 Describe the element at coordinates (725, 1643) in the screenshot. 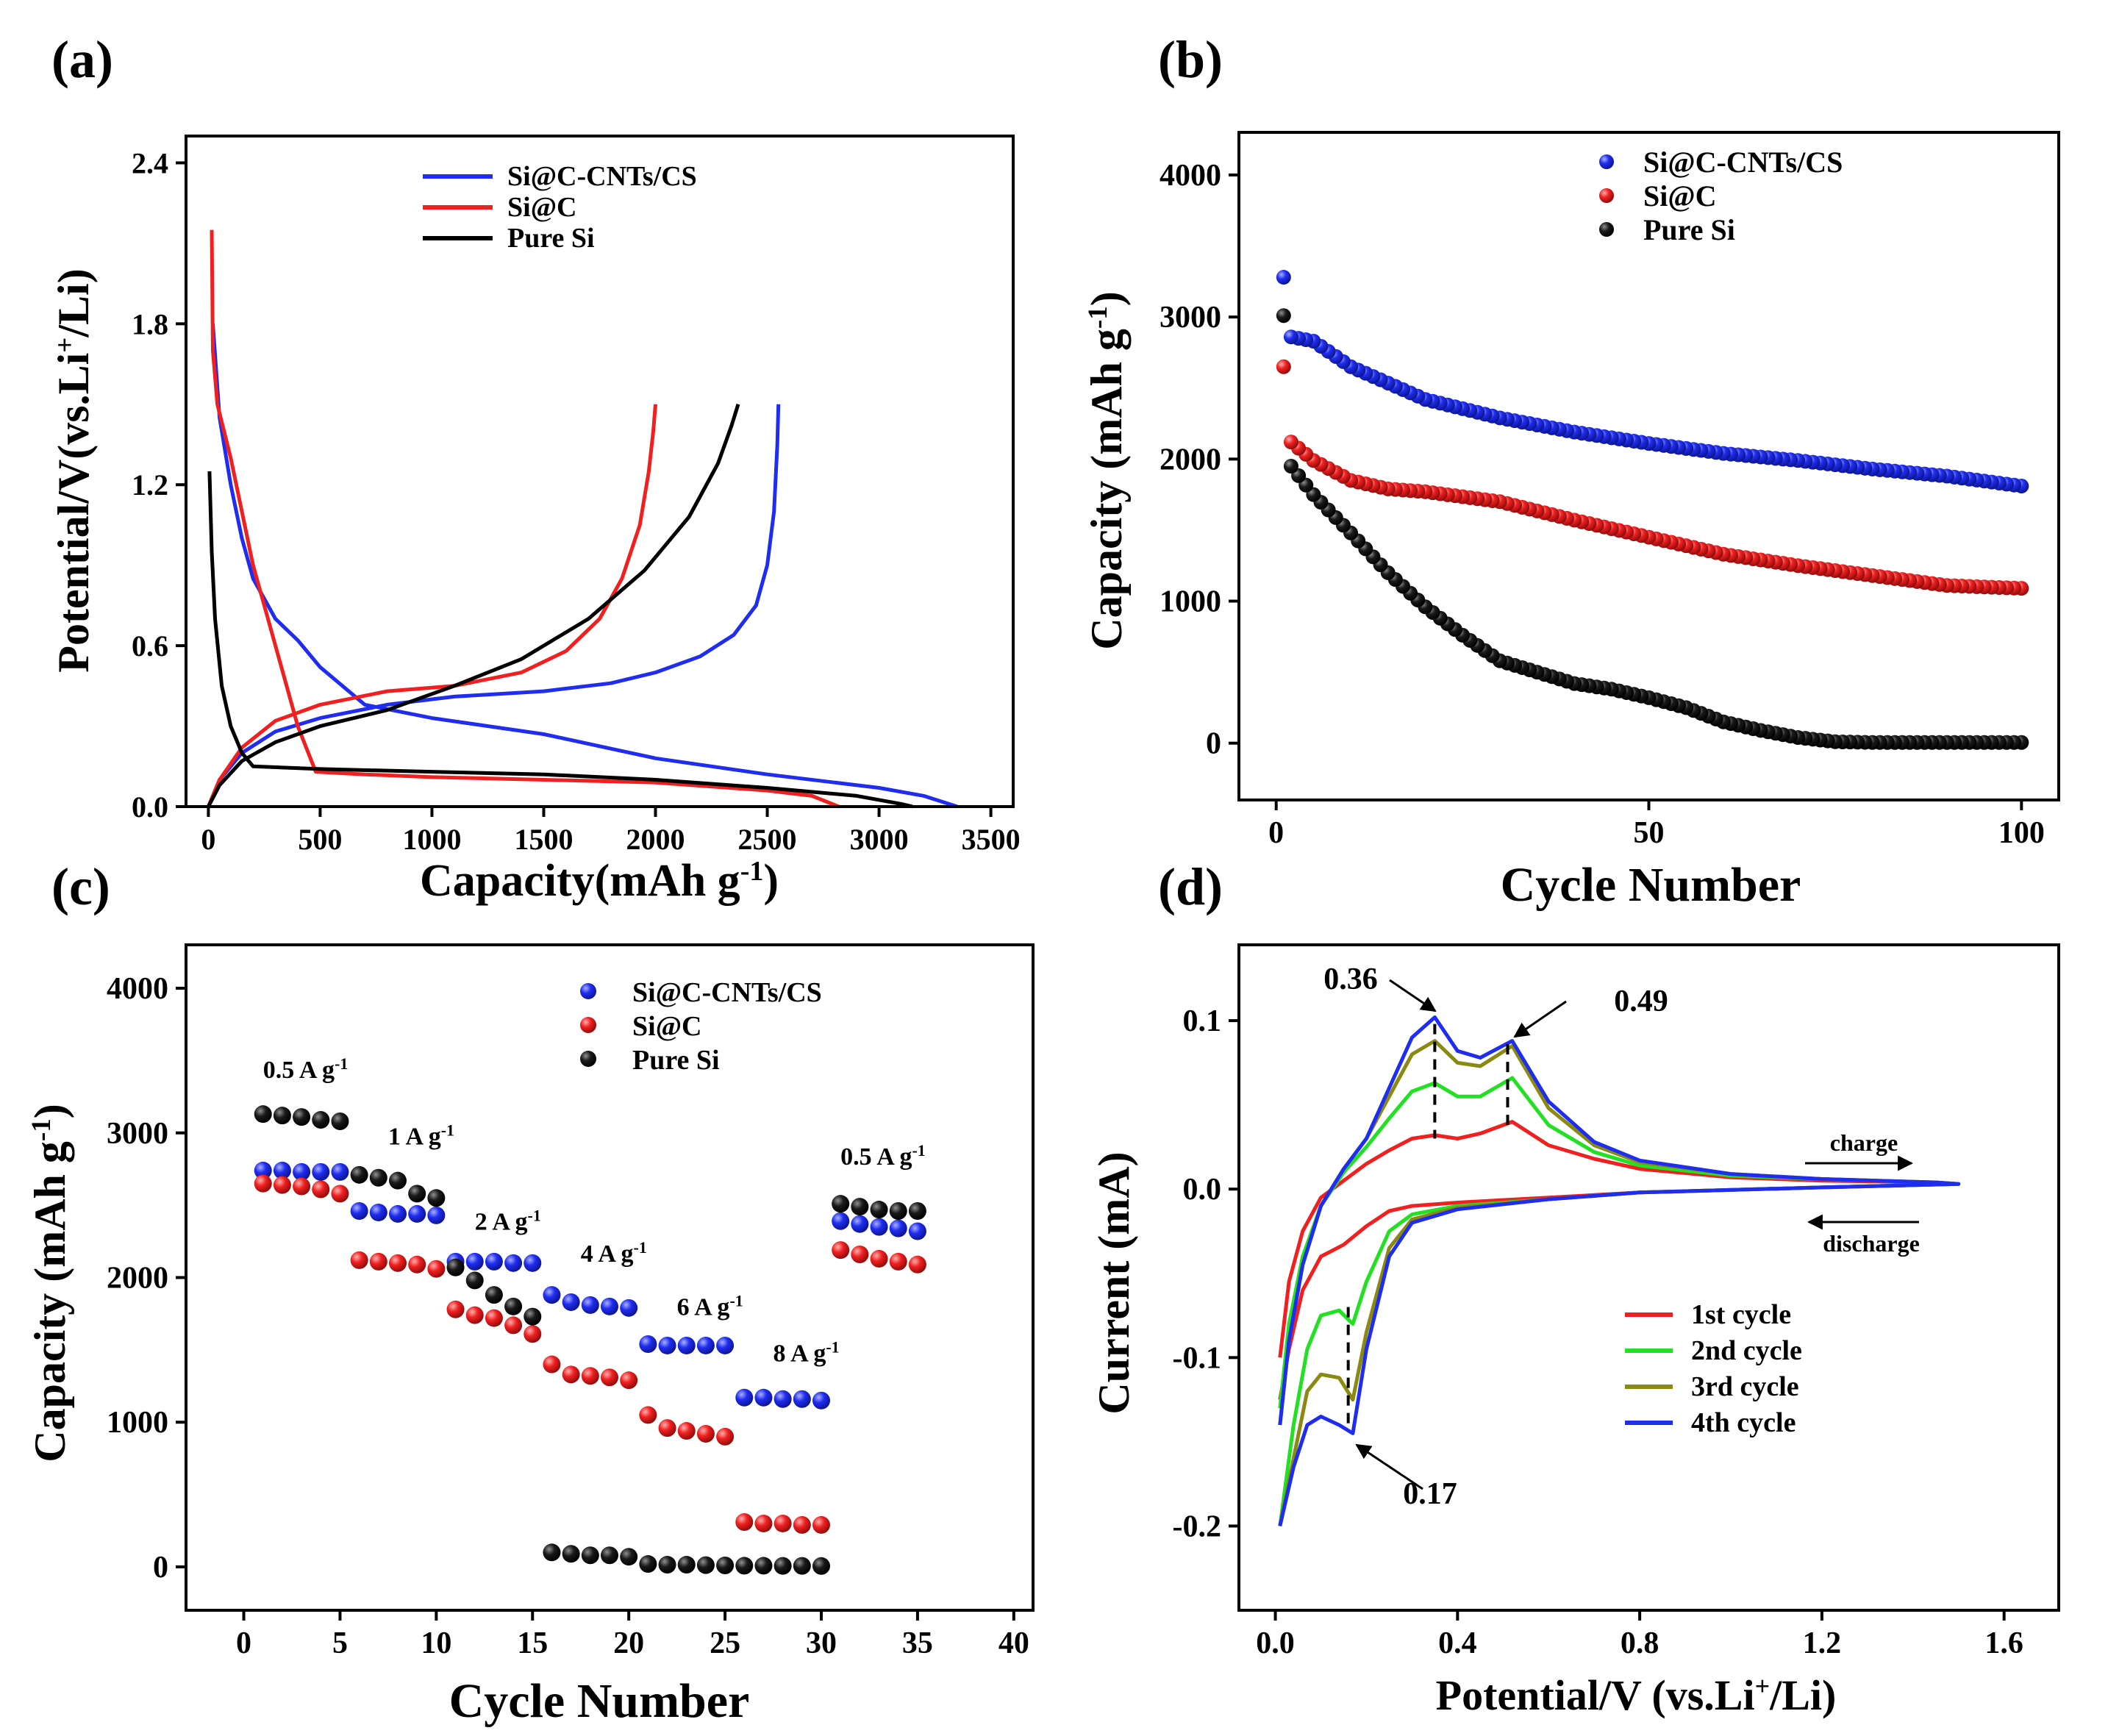

I see `panel-c-x-tick-label: 25` at that location.